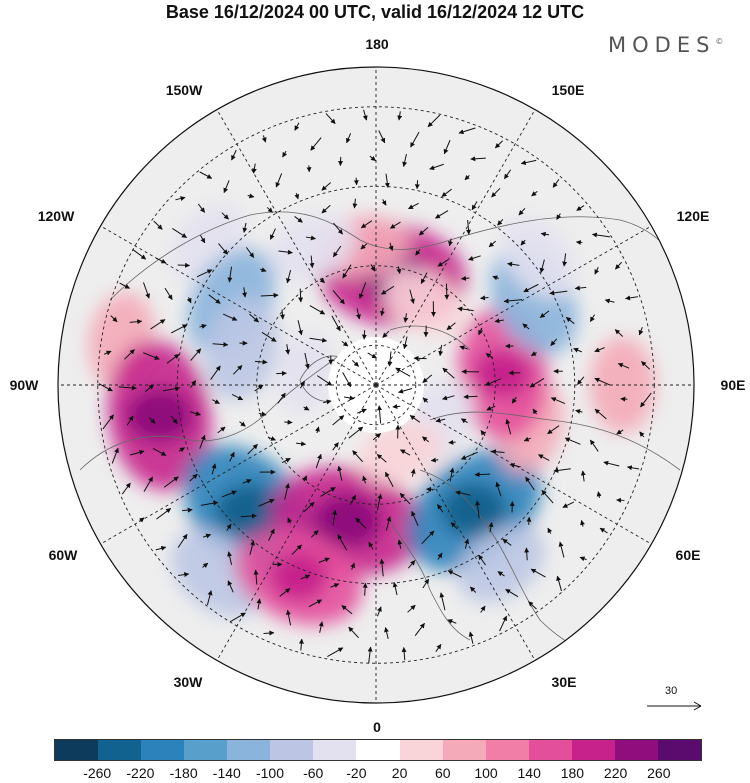 The width and height of the screenshot is (750, 783). Describe the element at coordinates (56, 216) in the screenshot. I see `label-lon-120w: 120W` at that location.